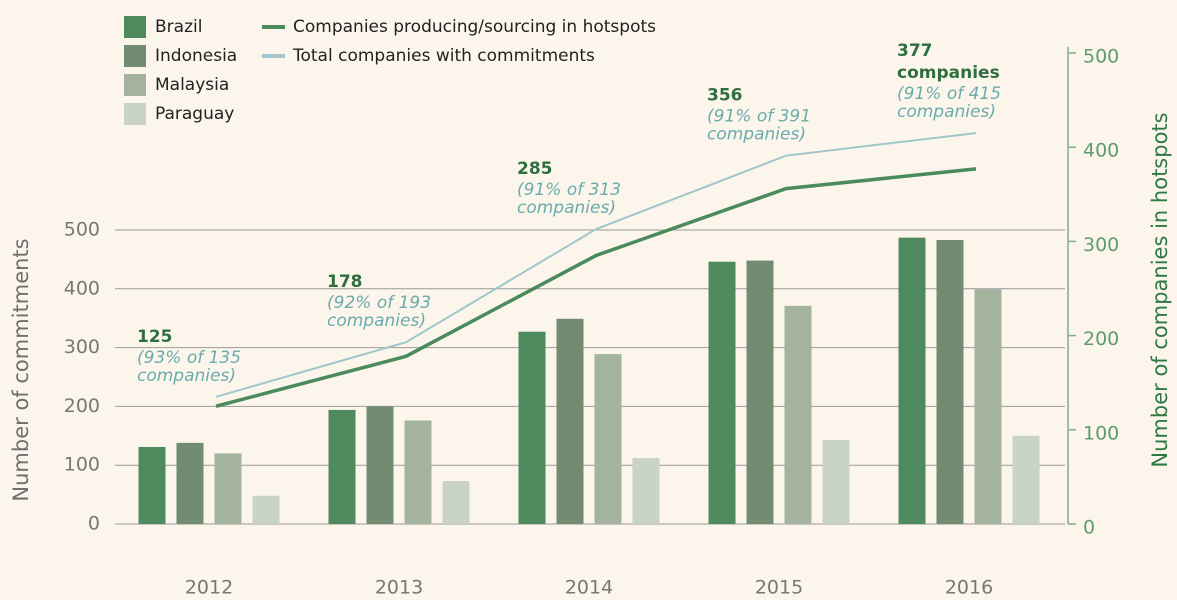  What do you see at coordinates (474, 27) in the screenshot?
I see `legend-label: Companies producing/sourcing in hotspots` at bounding box center [474, 27].